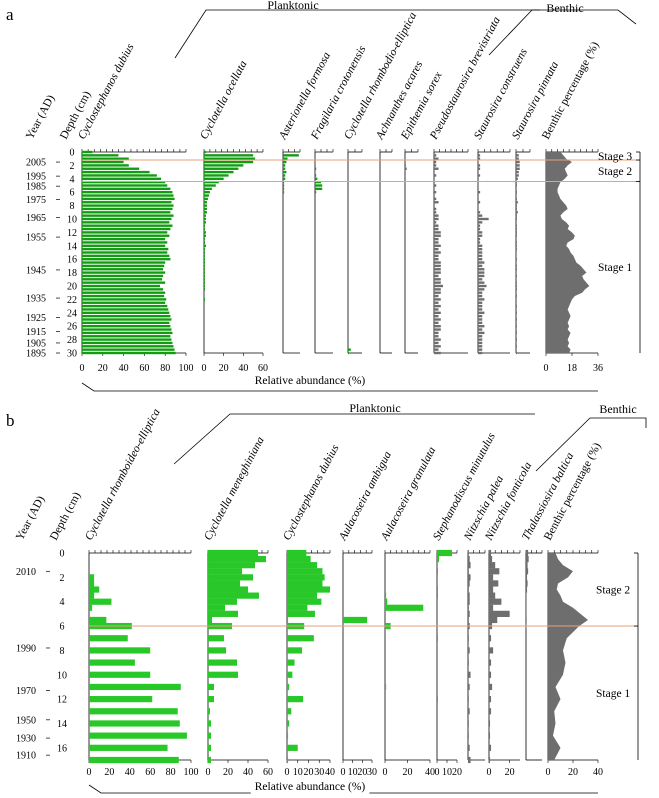 This screenshot has height=798, width=659. I want to click on depth-tick-label: 8, so click(72, 206).